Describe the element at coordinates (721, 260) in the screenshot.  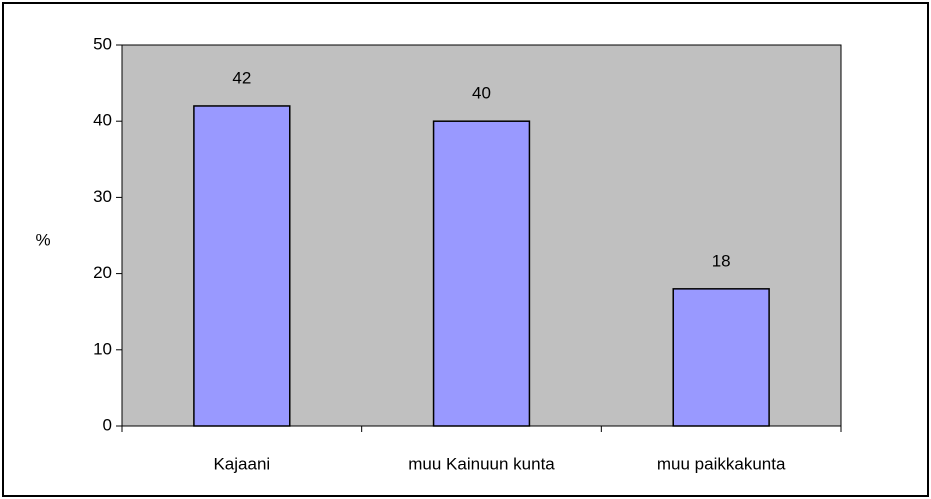
I see `data-label: 18` at that location.